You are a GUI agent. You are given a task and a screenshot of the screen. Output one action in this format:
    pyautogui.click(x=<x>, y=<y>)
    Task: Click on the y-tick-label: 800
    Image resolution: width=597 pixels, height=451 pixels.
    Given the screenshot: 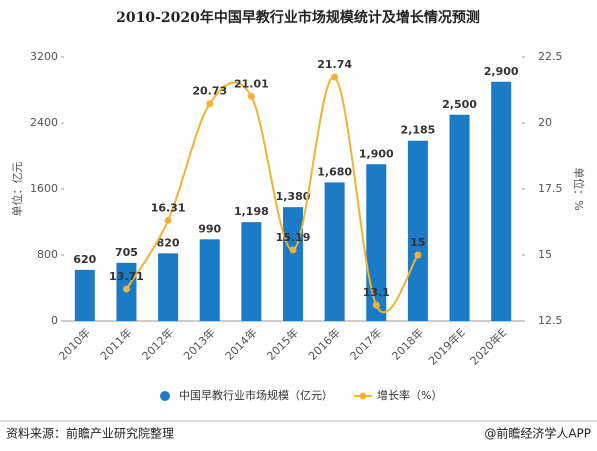 What is the action you would take?
    pyautogui.click(x=47, y=254)
    